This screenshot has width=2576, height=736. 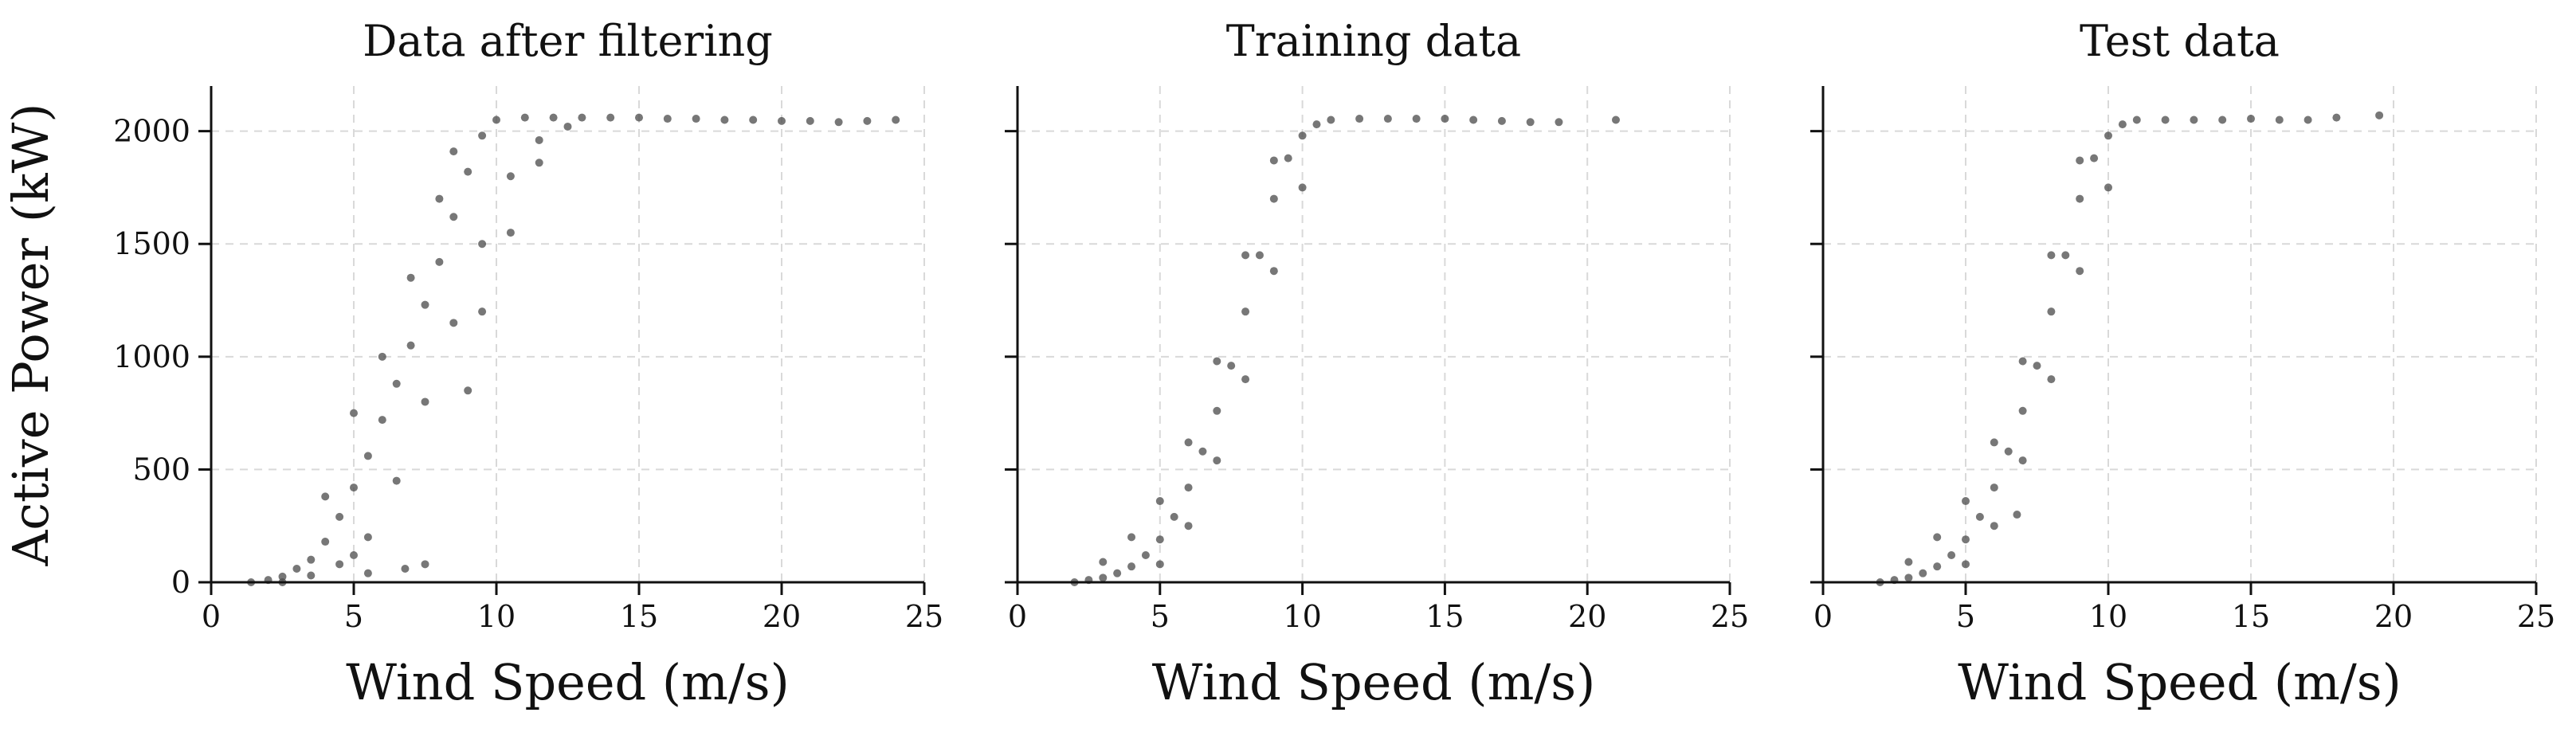 I want to click on y-tick-label: 1000, so click(x=151, y=356).